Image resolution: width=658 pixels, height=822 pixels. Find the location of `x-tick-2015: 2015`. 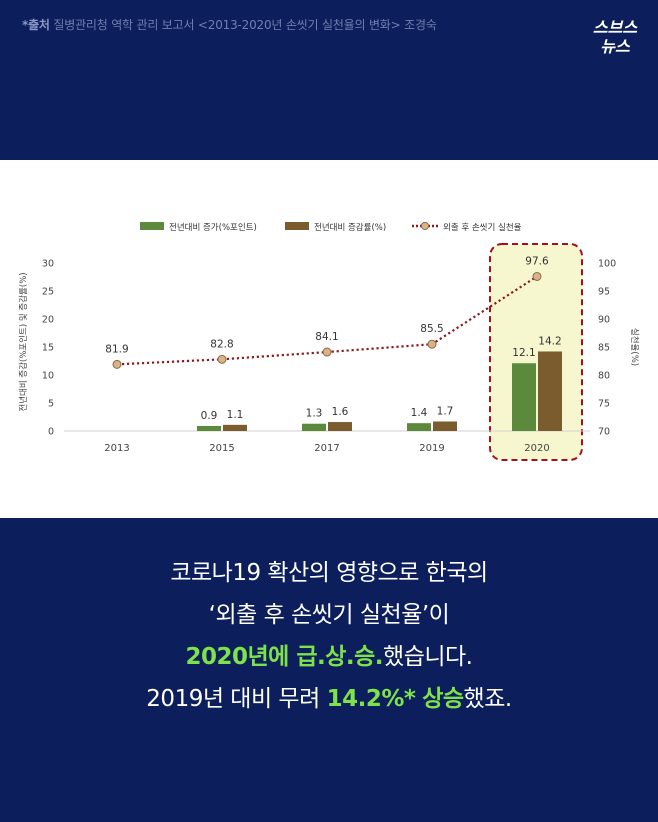

x-tick-2015: 2015 is located at coordinates (221, 448).